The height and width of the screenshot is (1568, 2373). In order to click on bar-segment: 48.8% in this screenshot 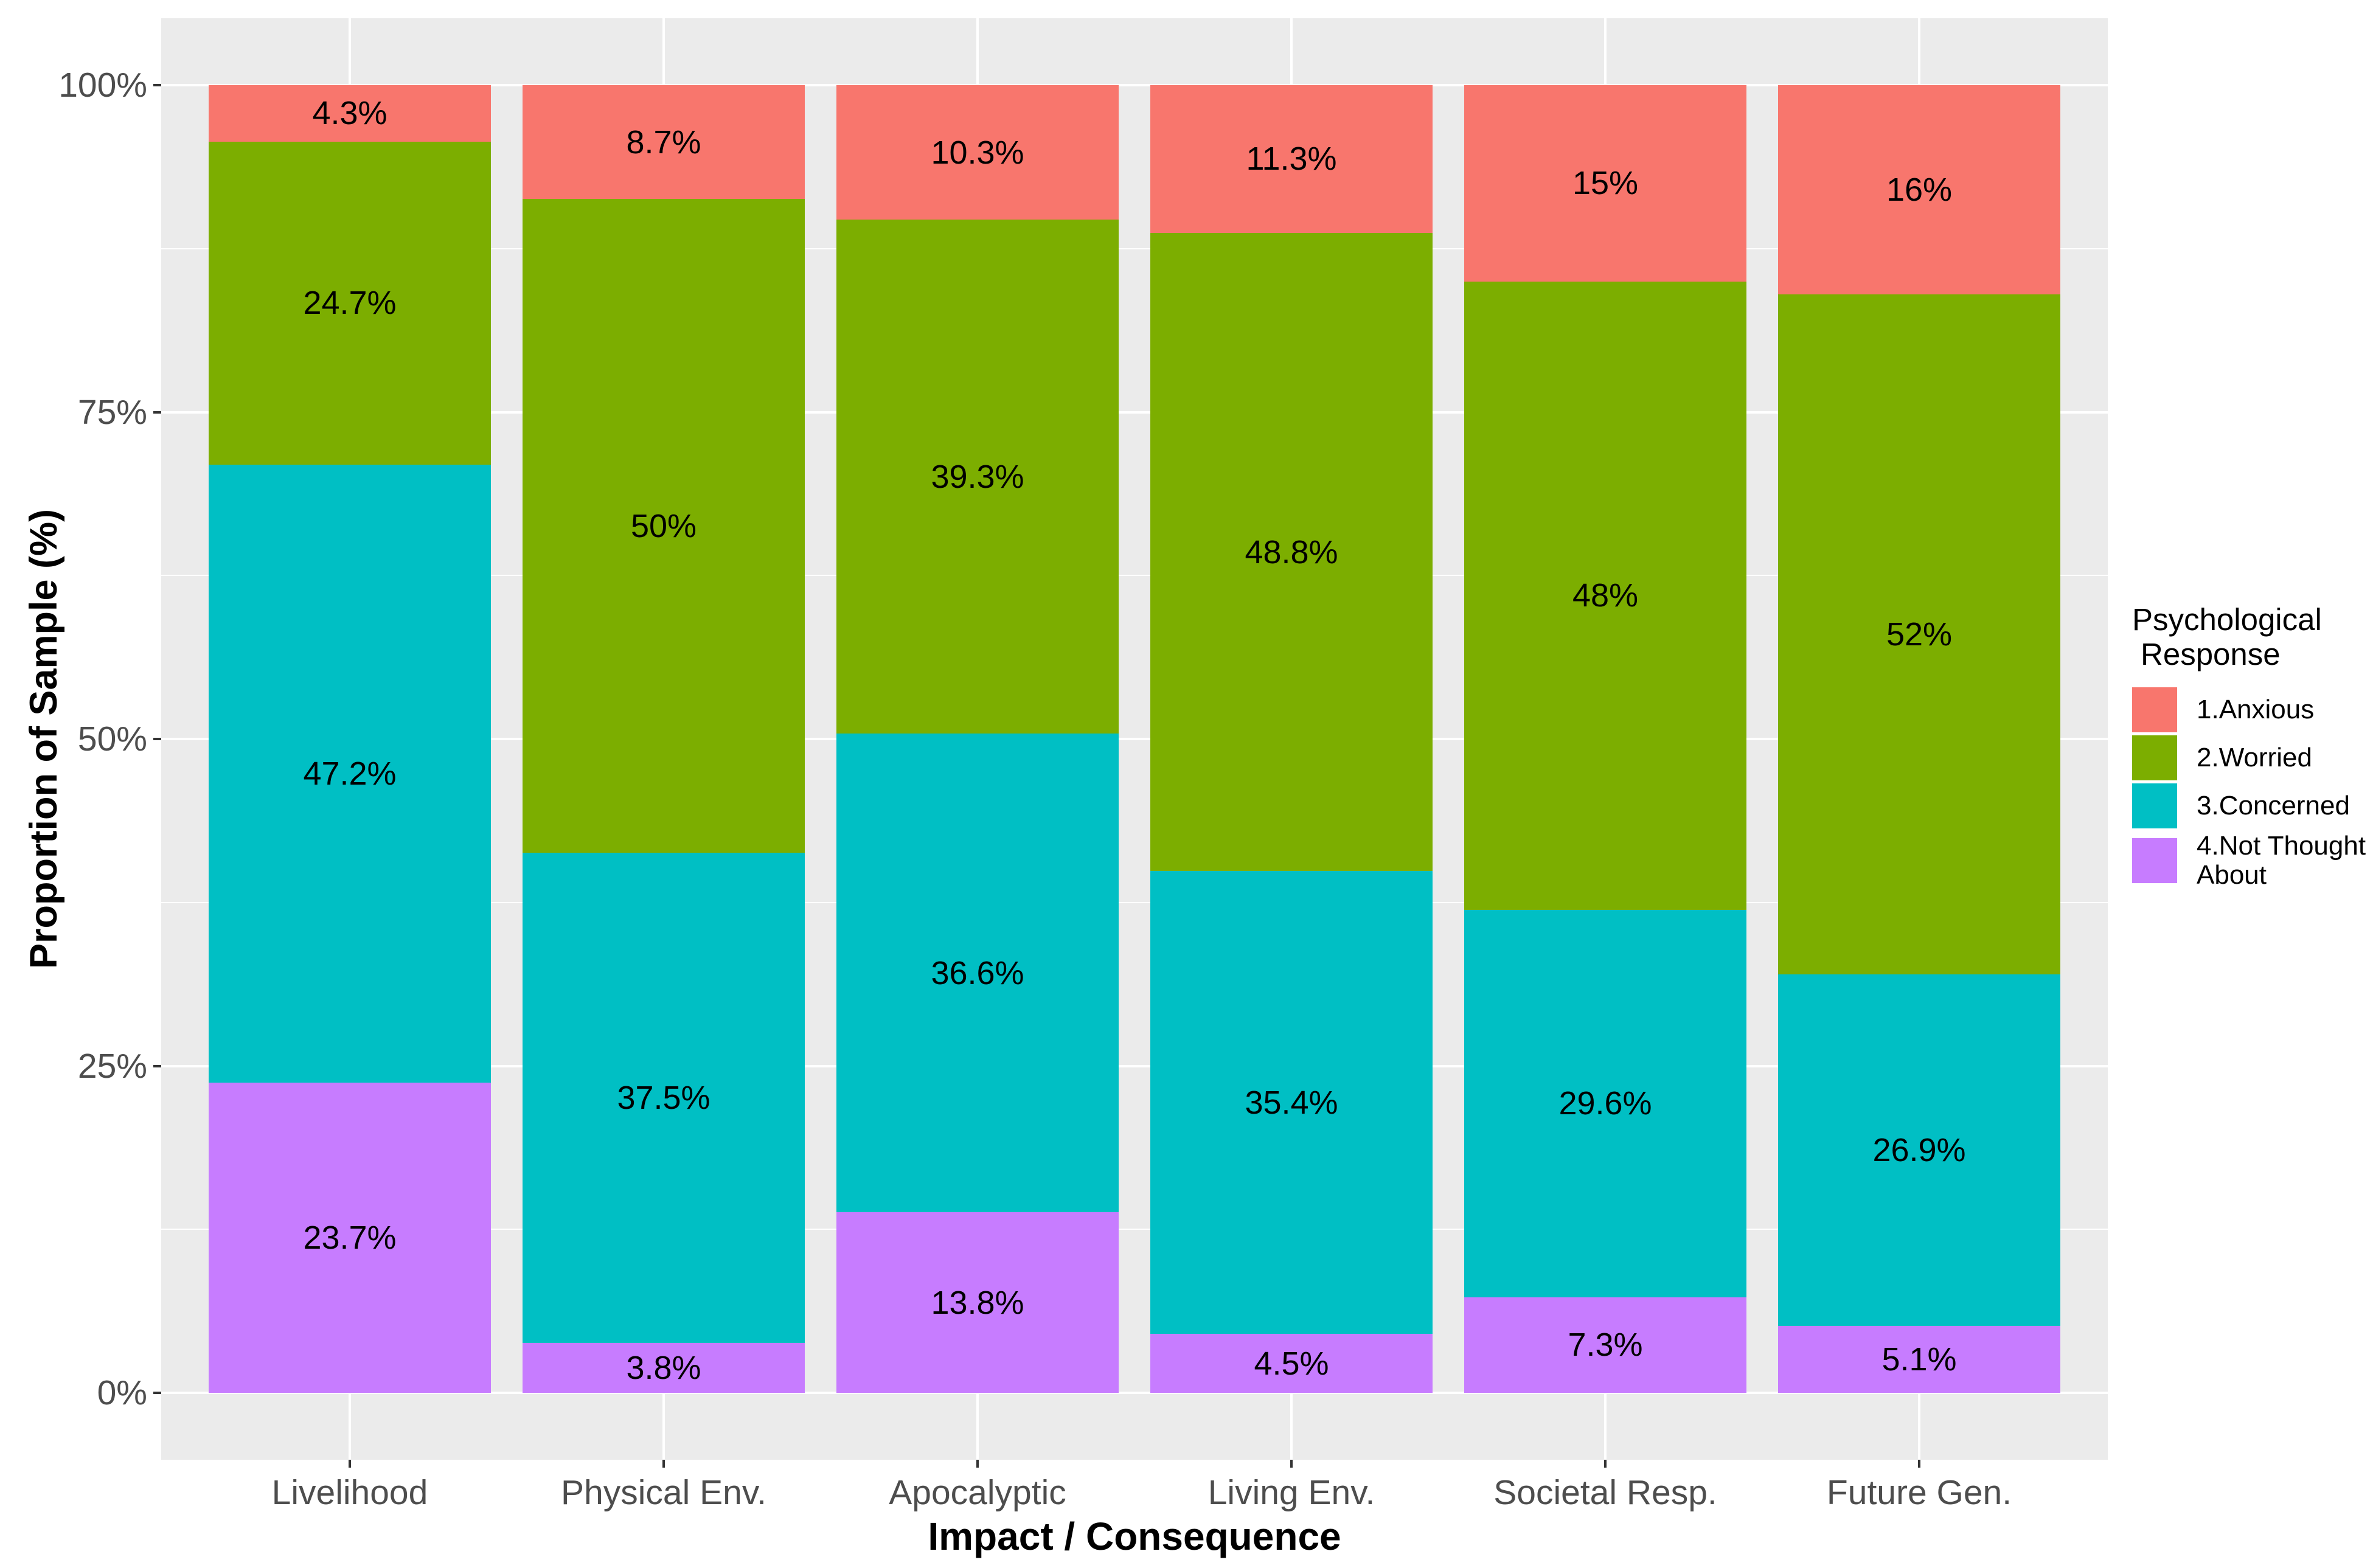, I will do `click(1291, 552)`.